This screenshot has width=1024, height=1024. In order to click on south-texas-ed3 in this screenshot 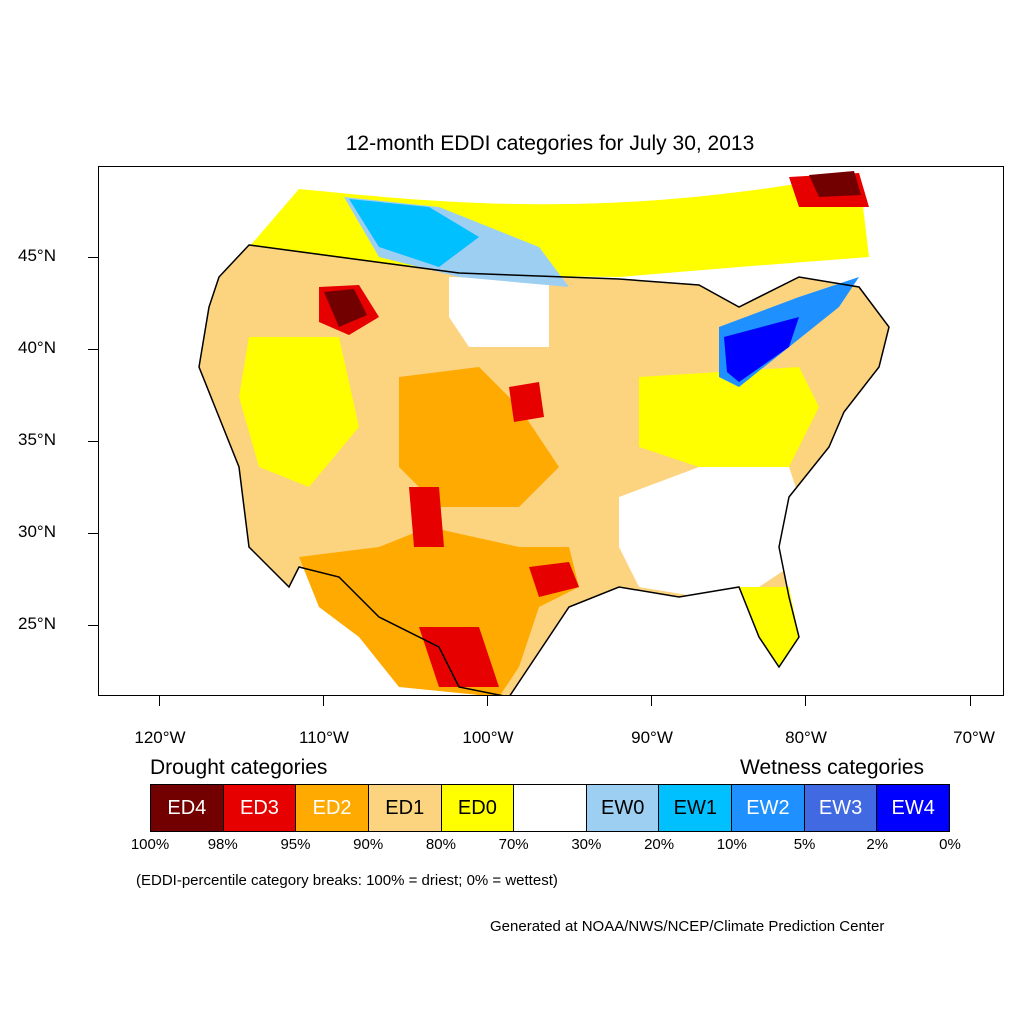, I will do `click(459, 657)`.